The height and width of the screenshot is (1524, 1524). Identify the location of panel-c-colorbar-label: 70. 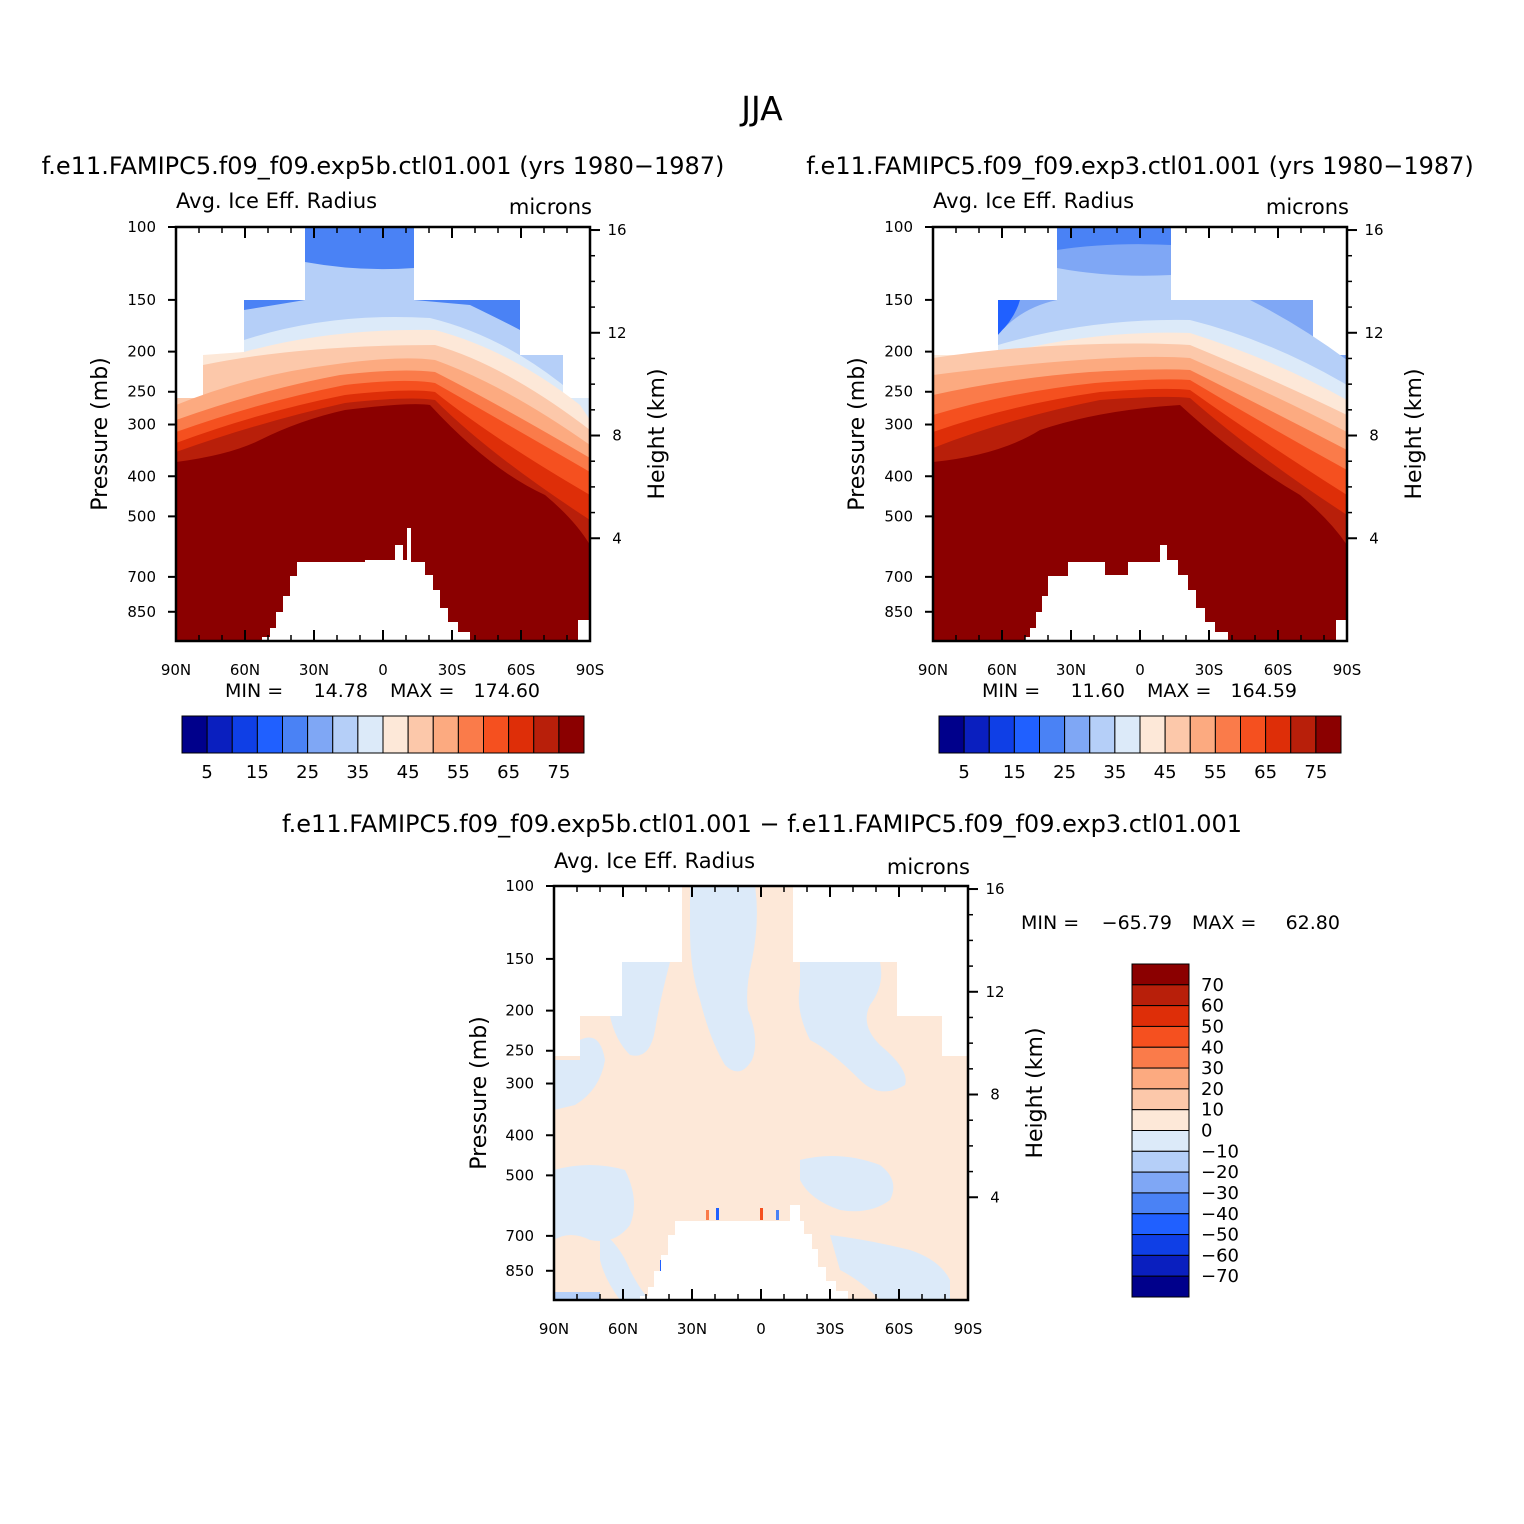
(1212, 985).